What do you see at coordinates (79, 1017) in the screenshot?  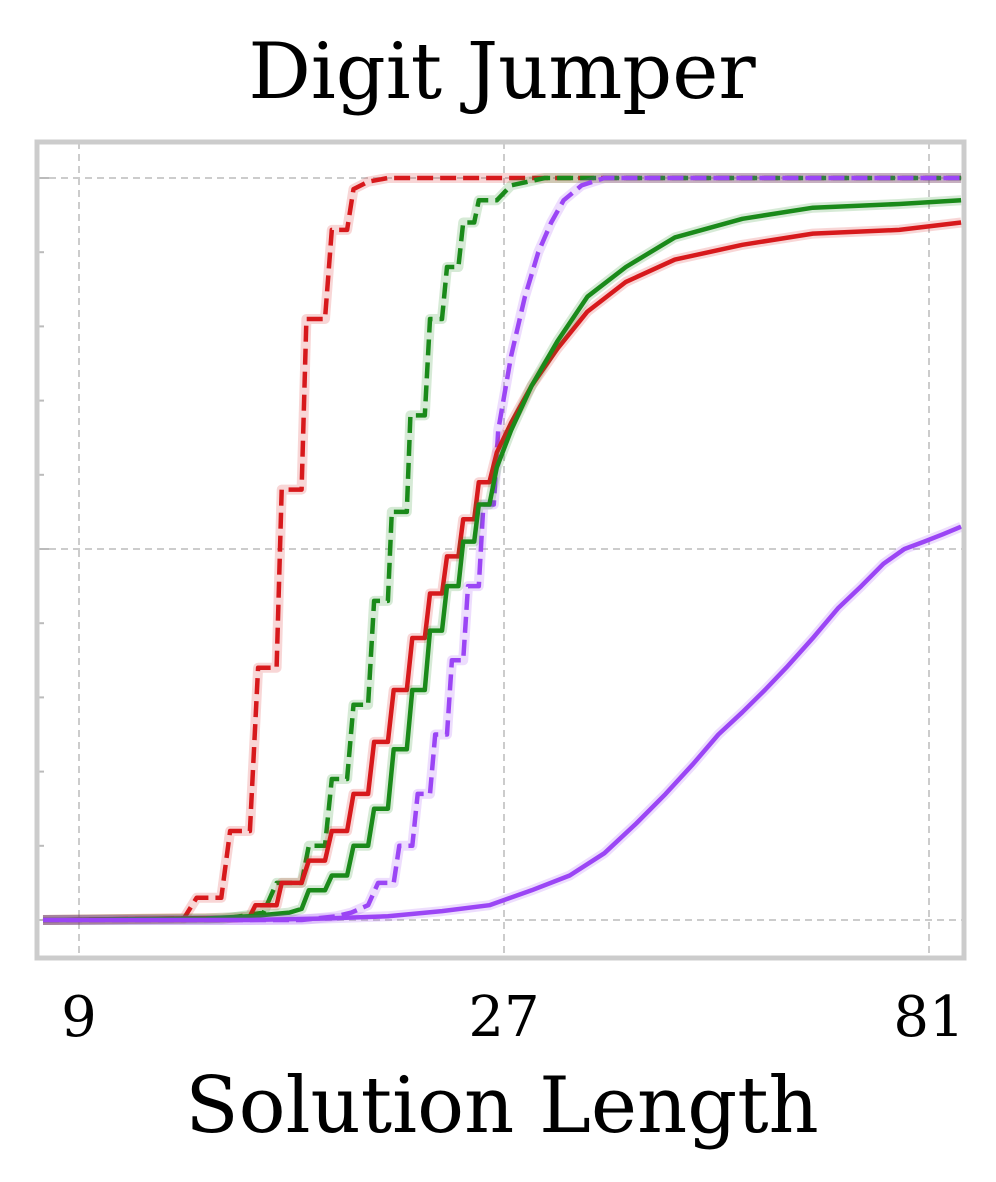 I see `x-tick-label: 9` at bounding box center [79, 1017].